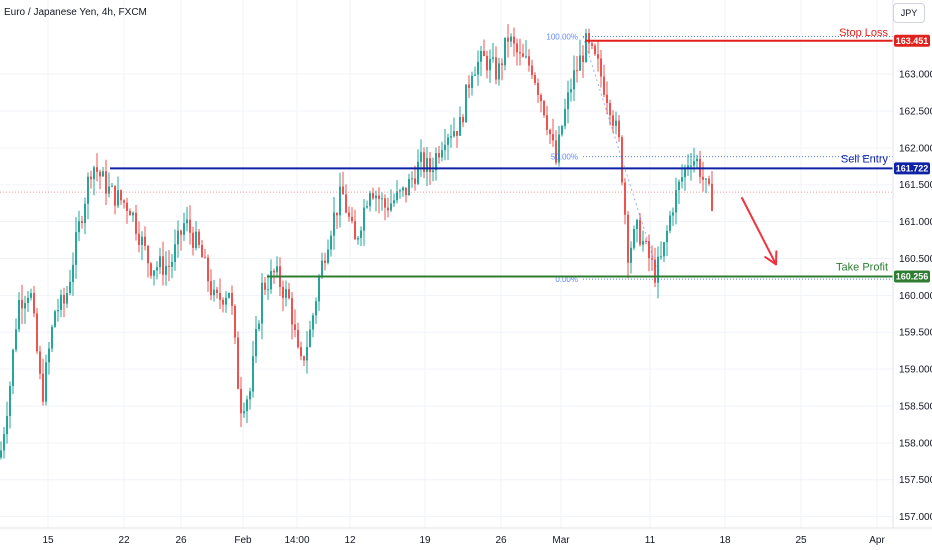 This screenshot has height=550, width=932. What do you see at coordinates (909, 13) in the screenshot?
I see `currency-button: JPY` at bounding box center [909, 13].